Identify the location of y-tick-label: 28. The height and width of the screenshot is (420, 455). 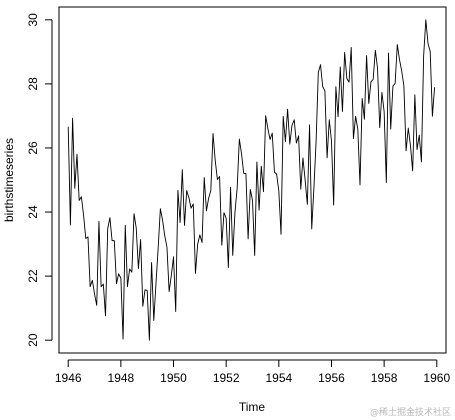
(33, 84).